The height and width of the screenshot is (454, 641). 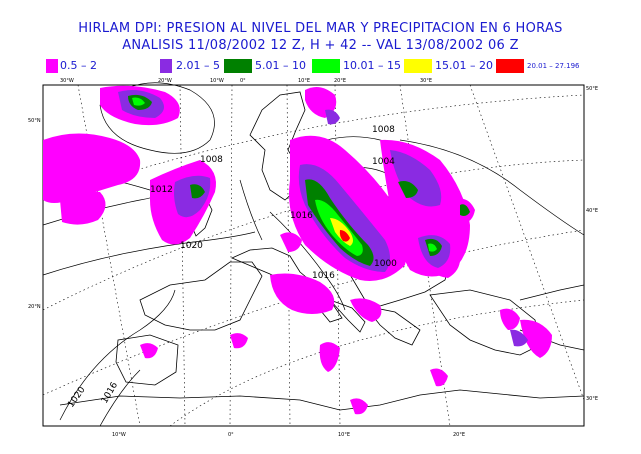 I want to click on isobar-label: 1000, so click(x=385, y=264).